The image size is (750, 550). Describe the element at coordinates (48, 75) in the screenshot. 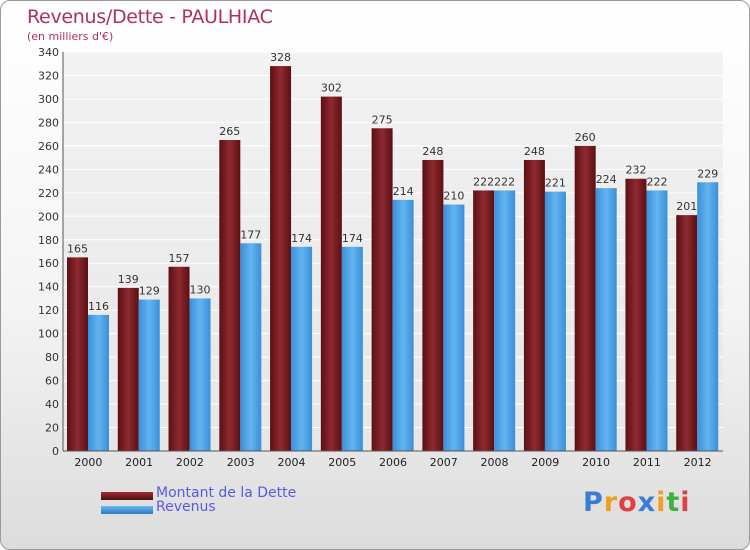

I see `y-tick-label: 320` at that location.